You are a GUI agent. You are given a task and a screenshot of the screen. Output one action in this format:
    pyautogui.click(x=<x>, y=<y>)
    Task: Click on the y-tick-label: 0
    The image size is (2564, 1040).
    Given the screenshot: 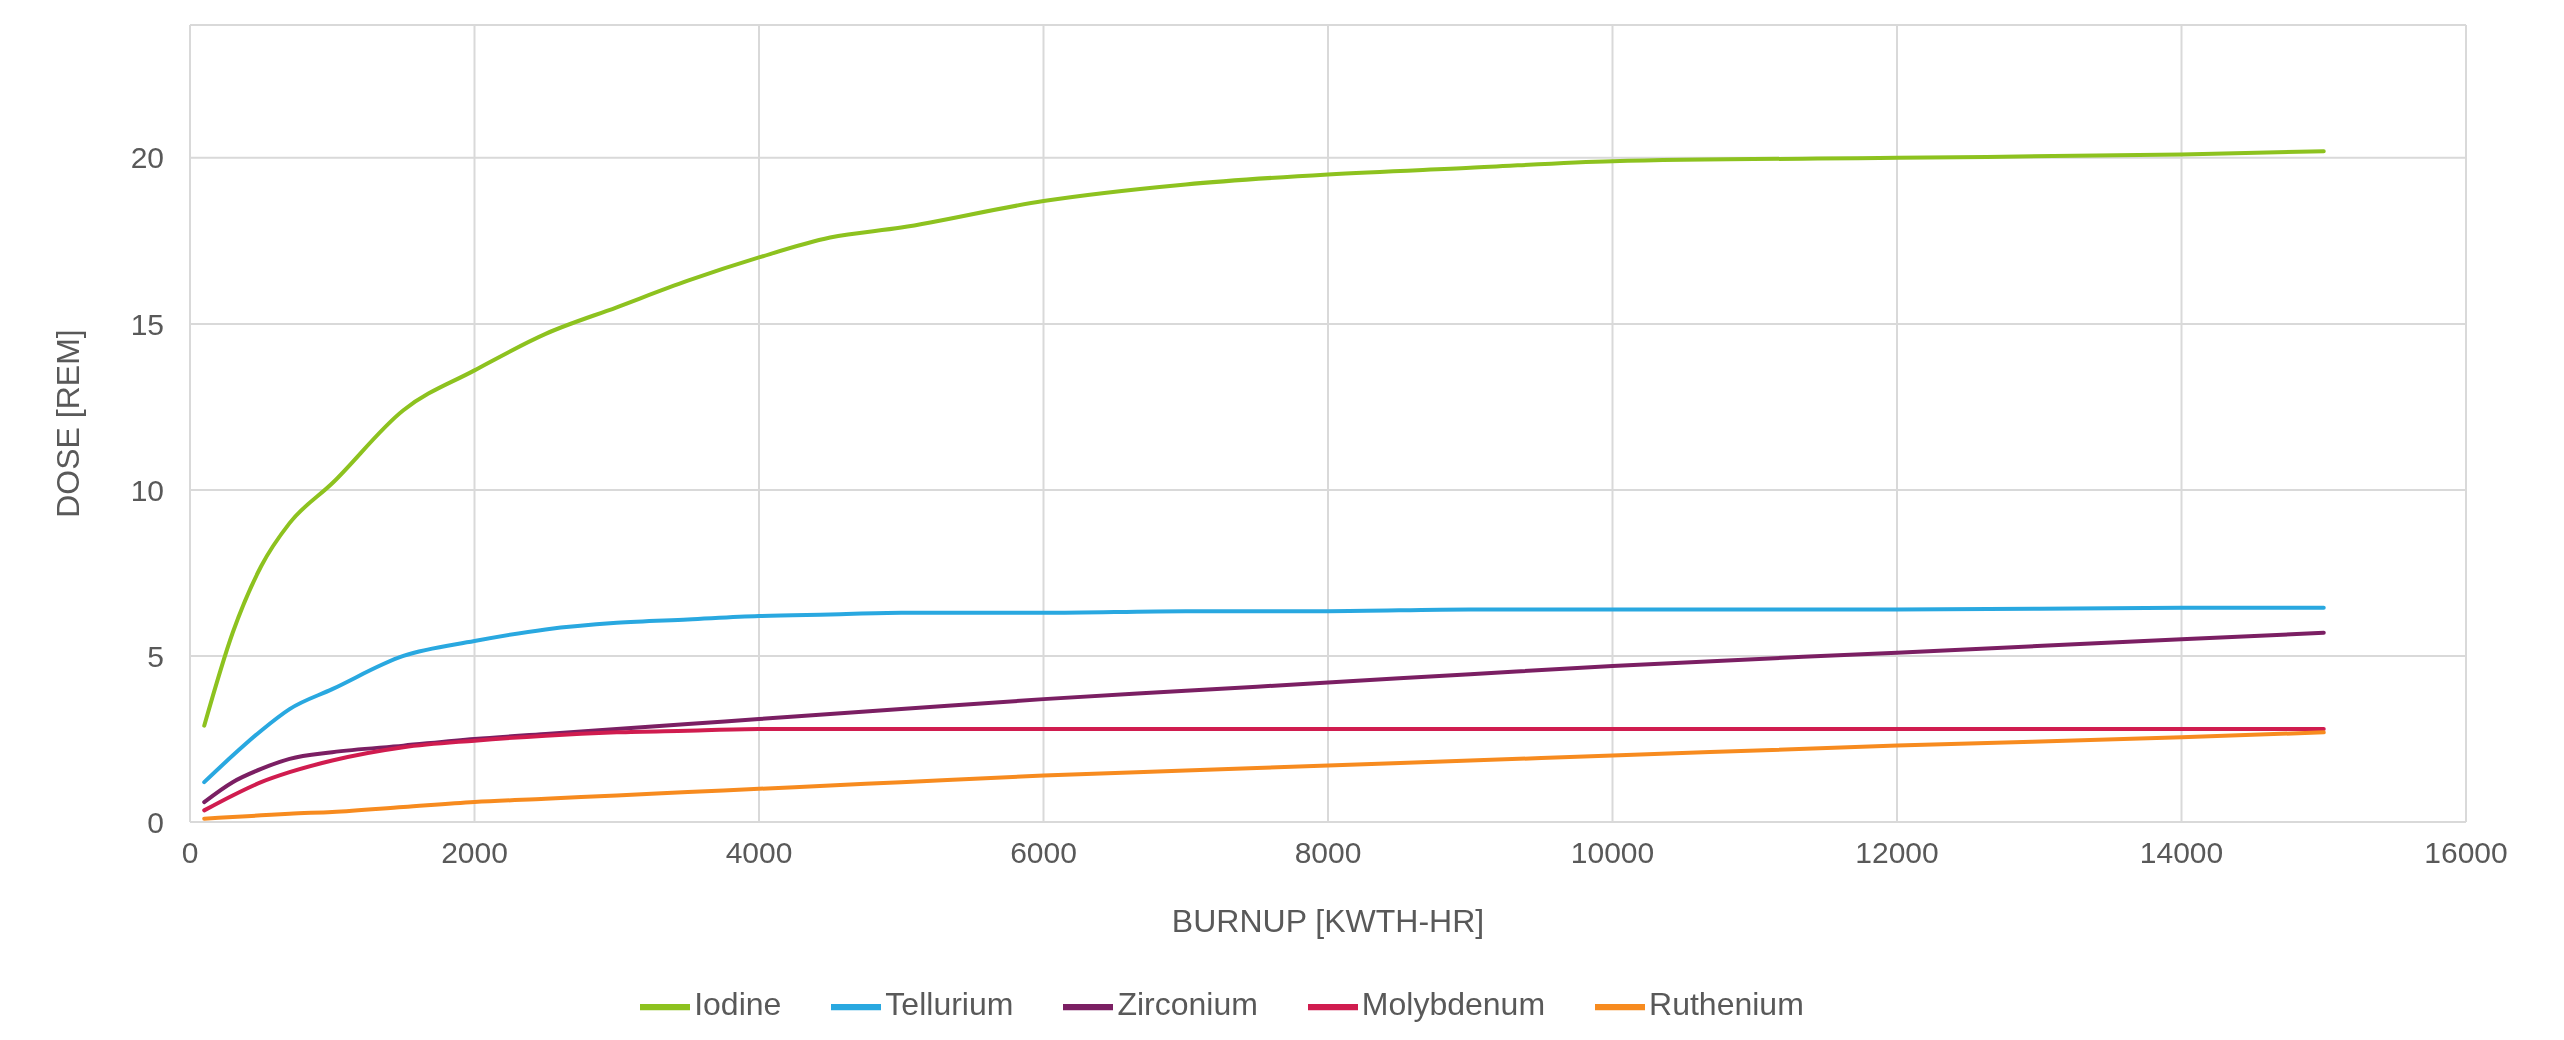 What is the action you would take?
    pyautogui.click(x=155, y=822)
    